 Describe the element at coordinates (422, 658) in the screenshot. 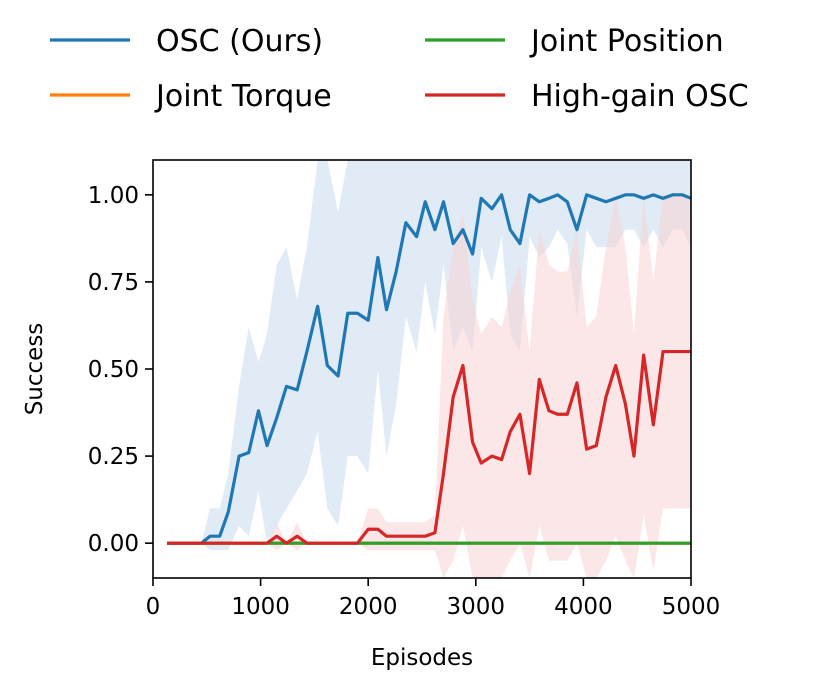

I see `x-axis-label: Episodes` at that location.